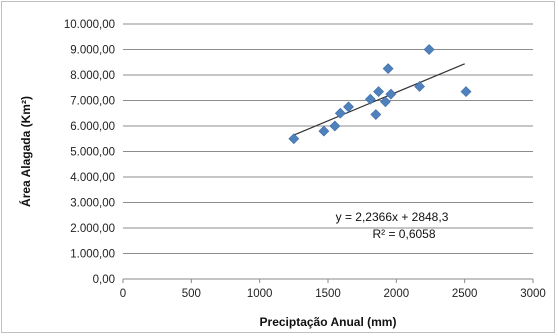  I want to click on x-tick-label: 2500, so click(465, 294).